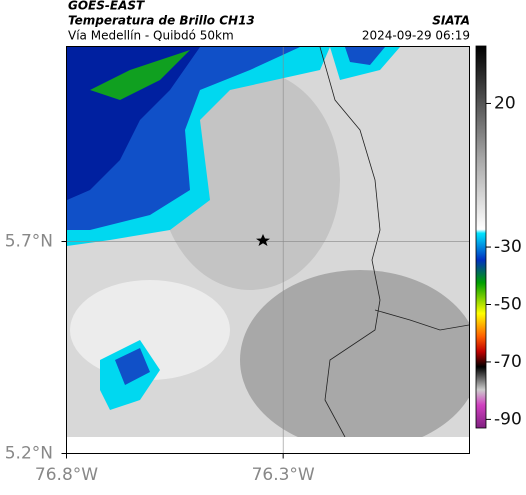 This screenshot has width=526, height=495. What do you see at coordinates (66, 475) in the screenshot?
I see `x-tick-label: 76.8°W` at bounding box center [66, 475].